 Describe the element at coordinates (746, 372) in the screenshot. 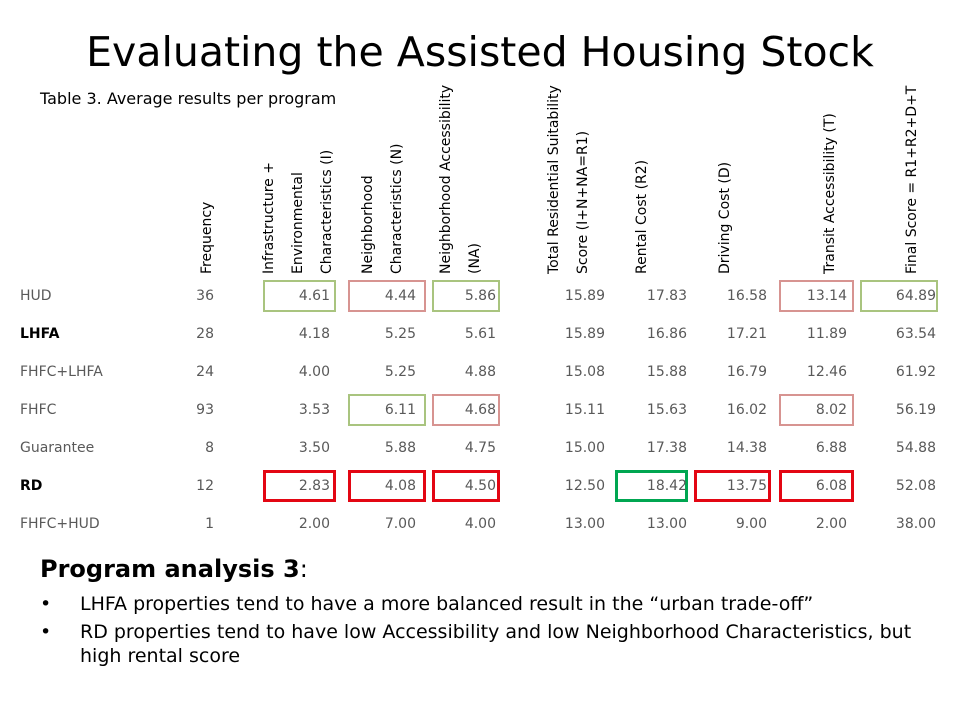

I see `table-cell: 16.79` at that location.